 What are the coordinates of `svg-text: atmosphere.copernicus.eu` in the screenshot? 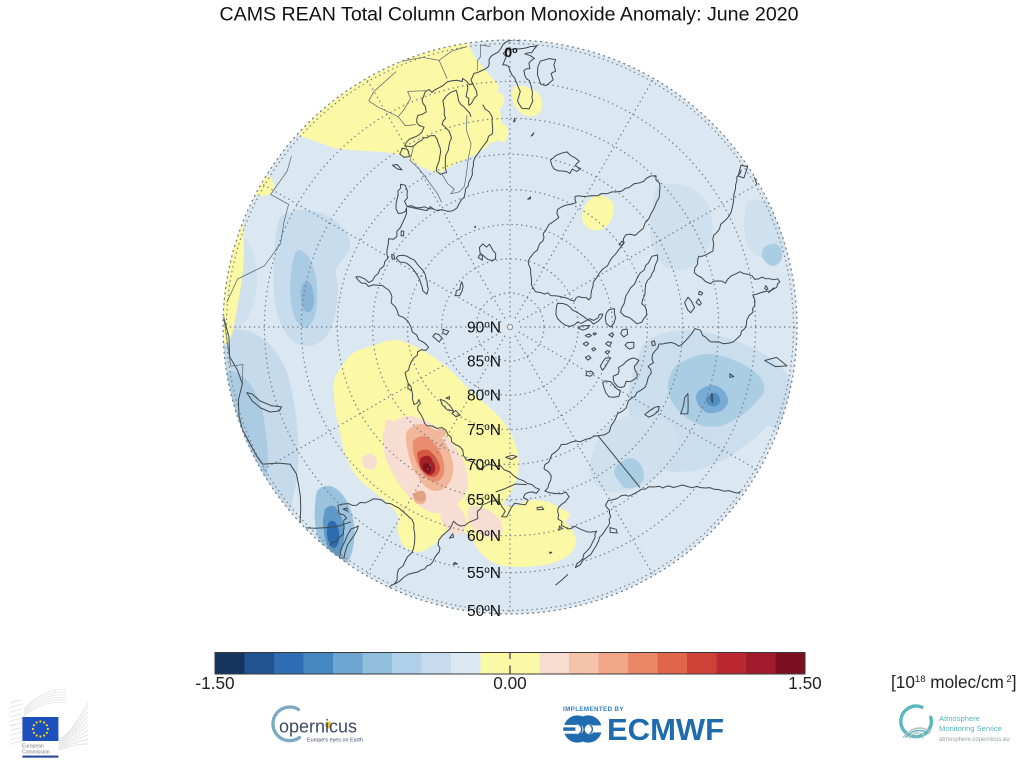 It's located at (974, 740).